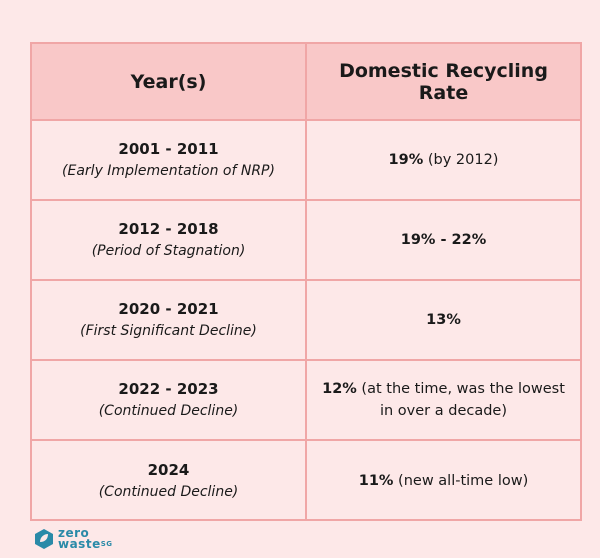 The height and width of the screenshot is (558, 600). What do you see at coordinates (168, 309) in the screenshot?
I see `row-3-years: 2020 - 2021` at bounding box center [168, 309].